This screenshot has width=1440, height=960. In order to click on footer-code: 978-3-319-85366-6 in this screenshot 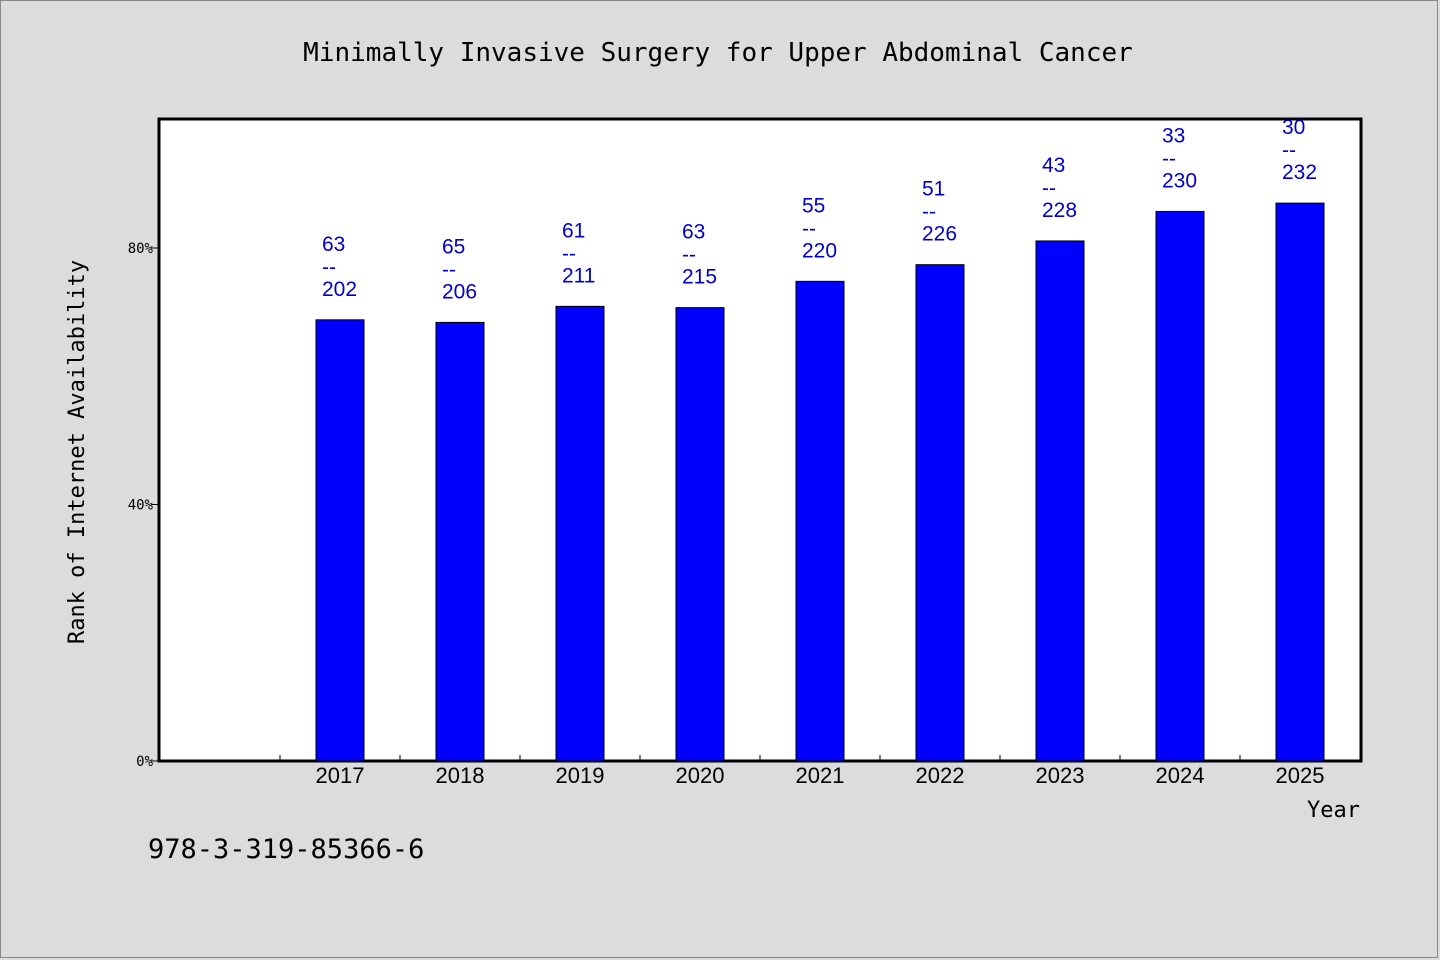, I will do `click(286, 849)`.